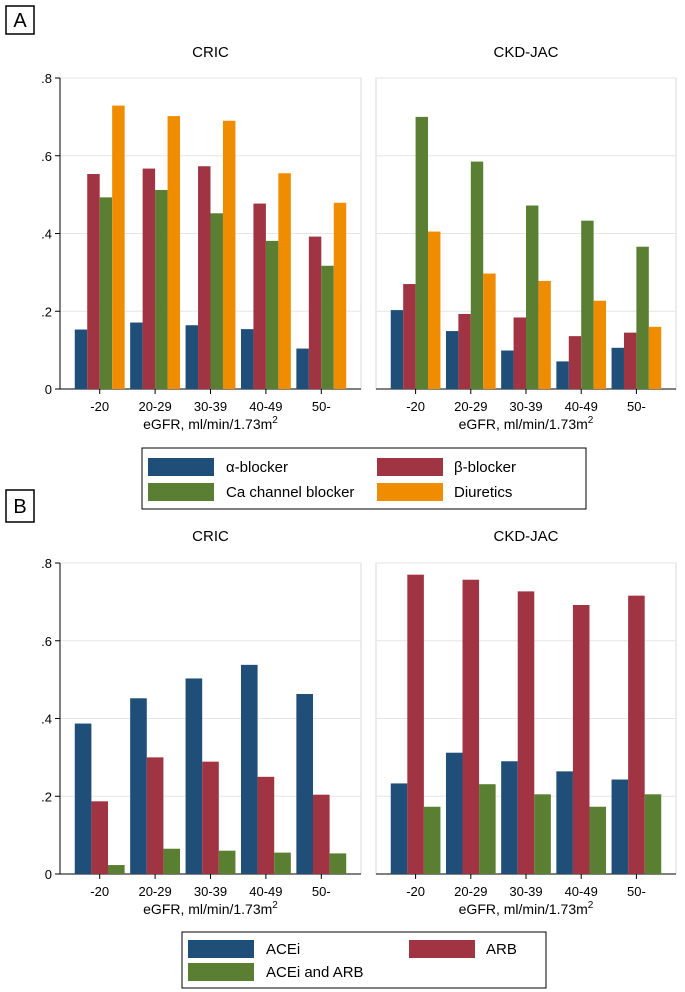  Describe the element at coordinates (46, 78) in the screenshot. I see `y-tick-label: .8` at that location.